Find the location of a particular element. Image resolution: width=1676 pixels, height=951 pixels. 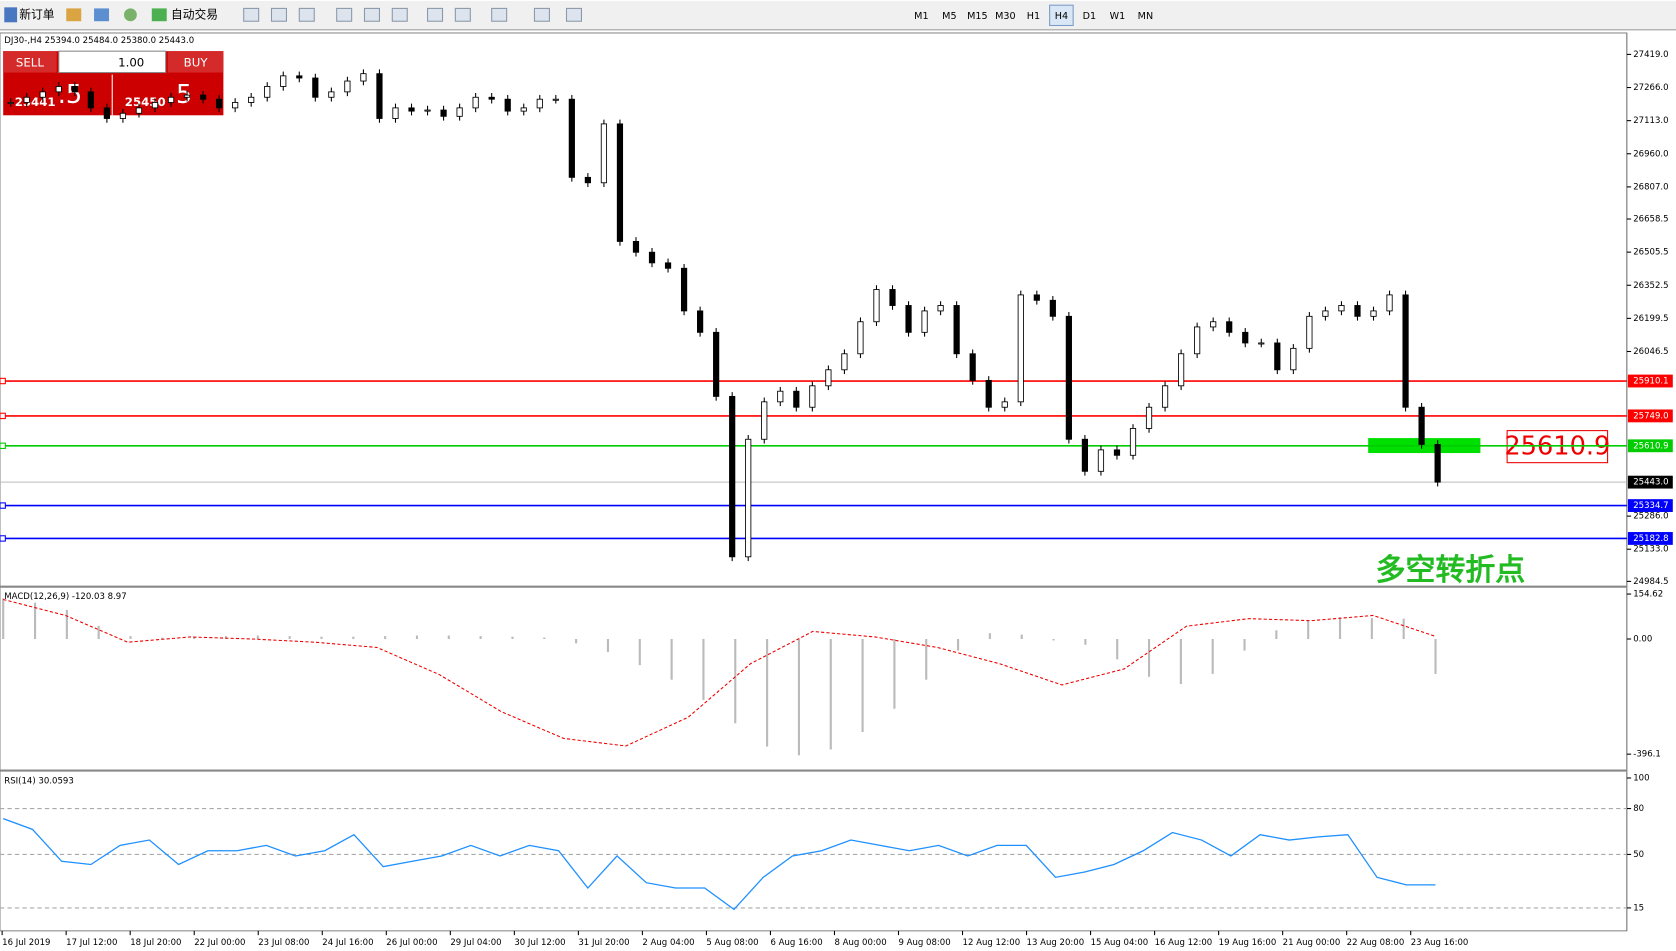

buy-button is located at coordinates (195, 62).